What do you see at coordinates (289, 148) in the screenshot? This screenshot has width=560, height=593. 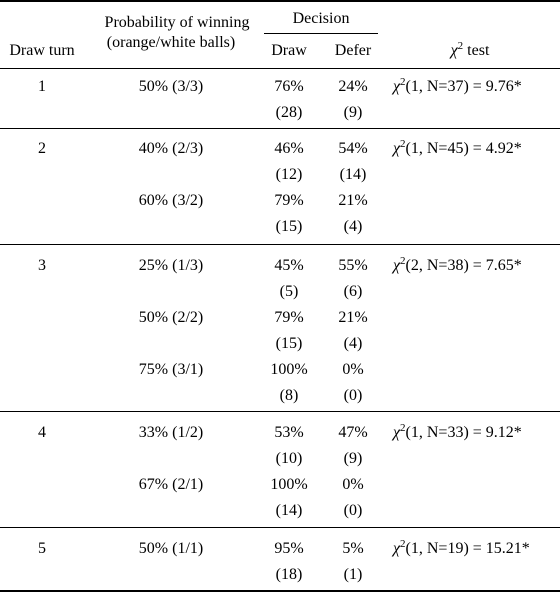 I see `draw-percent-cell: 46%` at bounding box center [289, 148].